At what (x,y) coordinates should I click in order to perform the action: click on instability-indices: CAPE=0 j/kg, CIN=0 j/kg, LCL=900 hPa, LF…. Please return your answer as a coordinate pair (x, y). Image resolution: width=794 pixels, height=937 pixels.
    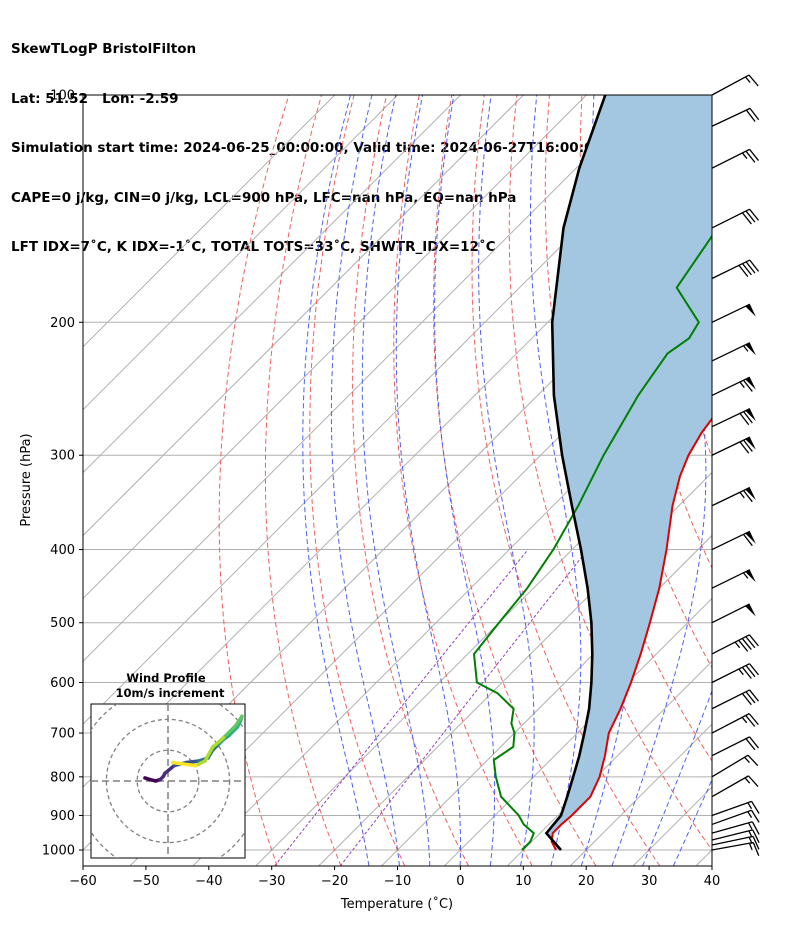
    Looking at the image, I should click on (264, 197).